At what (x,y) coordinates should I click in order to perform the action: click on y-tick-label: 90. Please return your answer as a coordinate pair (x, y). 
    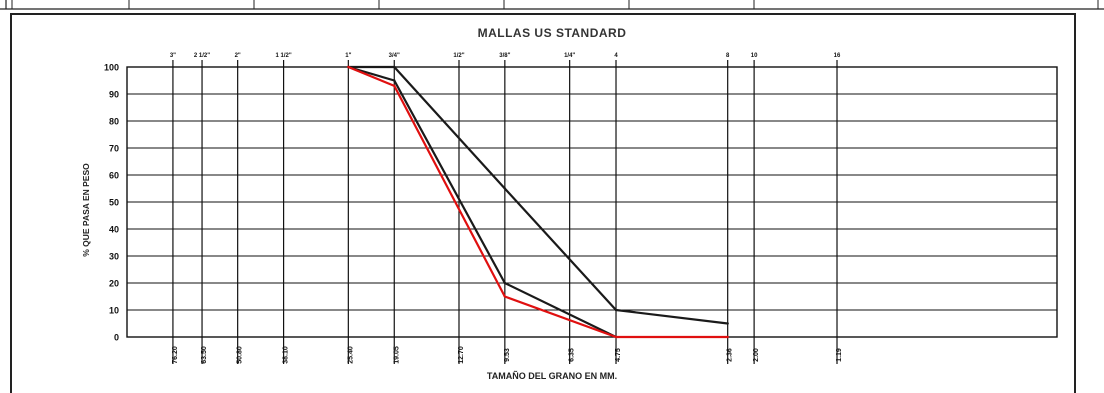
    Looking at the image, I should click on (114, 95).